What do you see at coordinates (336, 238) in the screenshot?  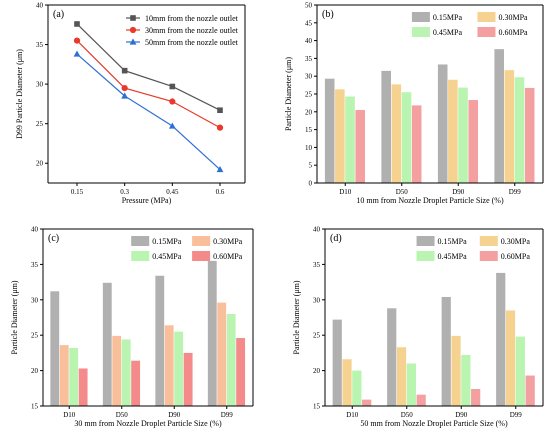 I see `panel-letter: (d)` at bounding box center [336, 238].